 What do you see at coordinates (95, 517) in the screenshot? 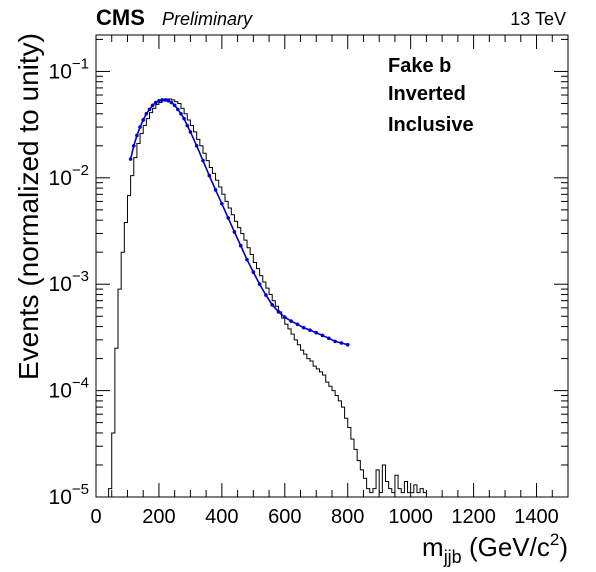
I see `x-tick-label: 0` at bounding box center [95, 517].